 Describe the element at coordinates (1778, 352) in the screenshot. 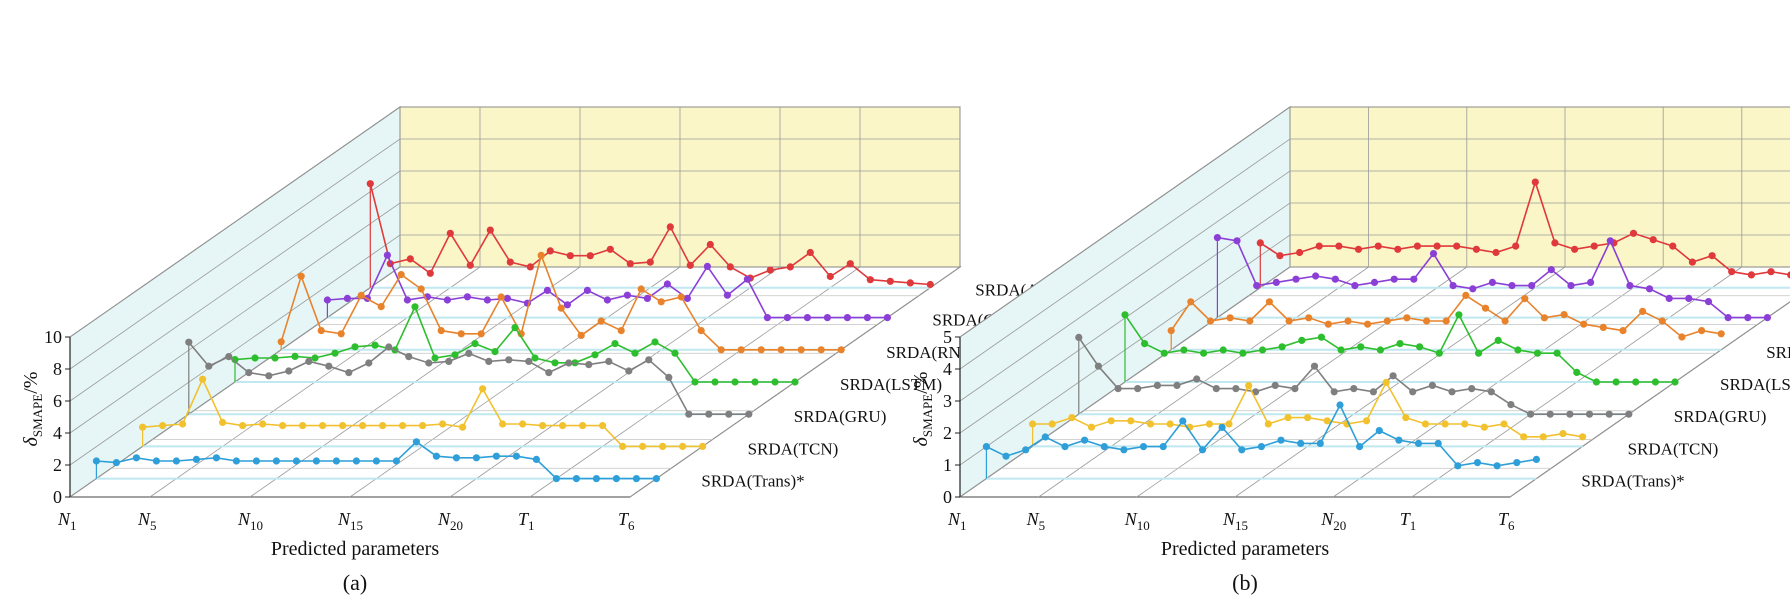

I see `series-label: SRDA(RNN)` at that location.